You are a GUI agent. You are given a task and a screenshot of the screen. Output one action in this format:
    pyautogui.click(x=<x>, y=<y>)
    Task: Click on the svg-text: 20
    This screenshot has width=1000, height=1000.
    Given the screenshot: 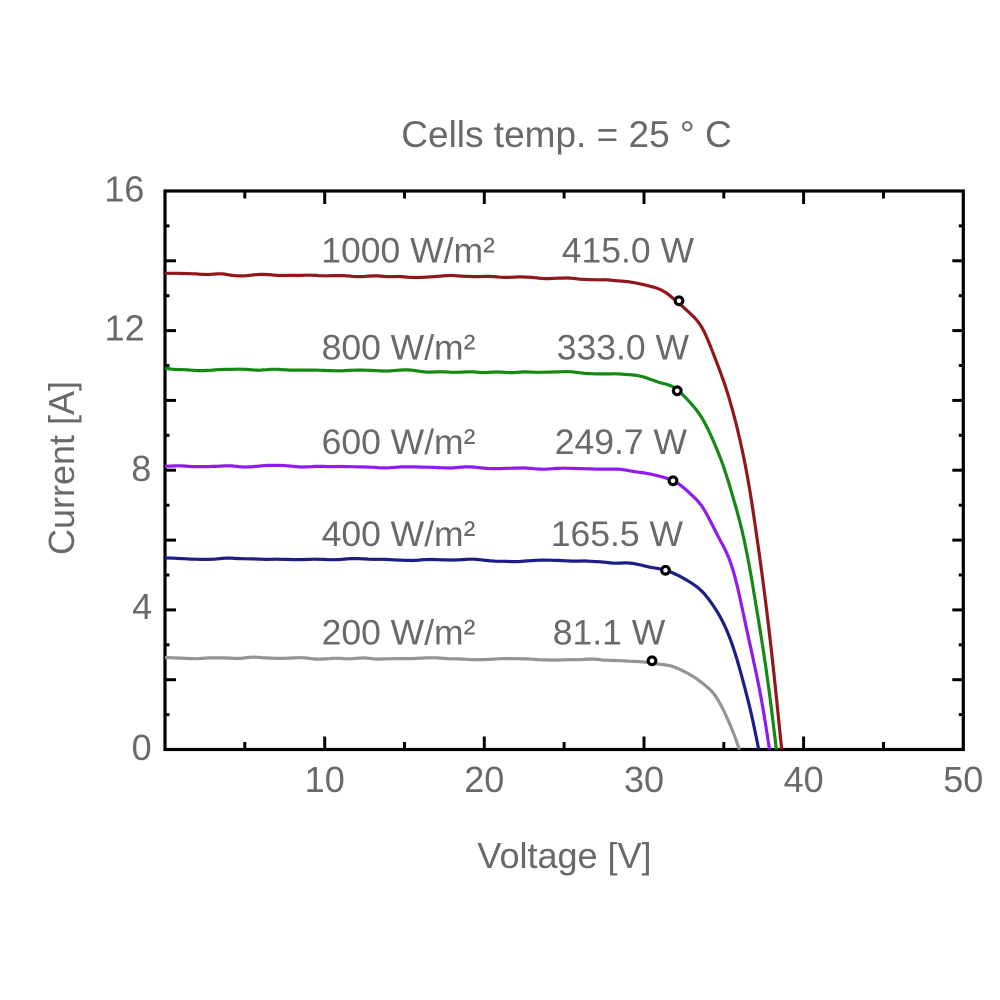 What is the action you would take?
    pyautogui.click(x=484, y=779)
    